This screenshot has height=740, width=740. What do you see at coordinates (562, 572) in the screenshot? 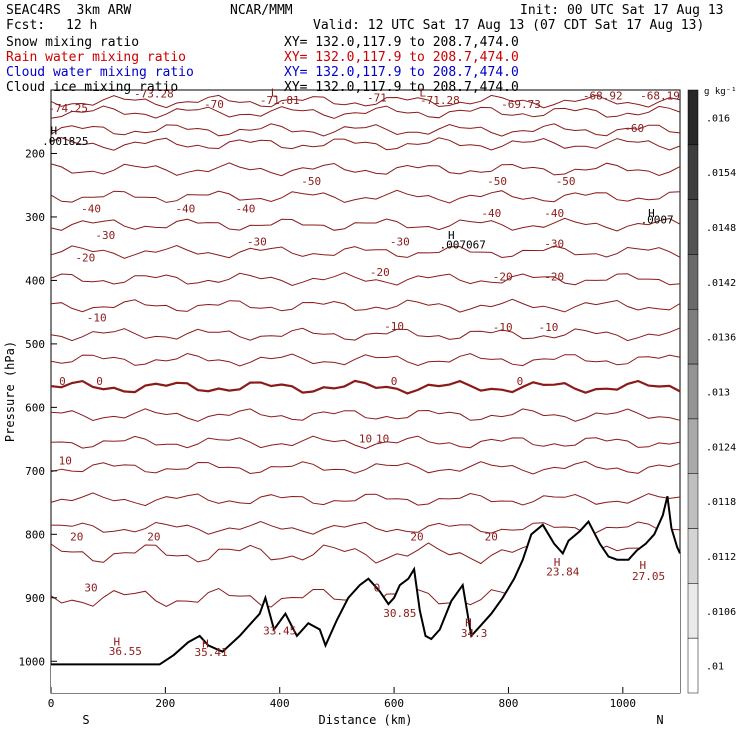
I see `contour-label: 23.84` at bounding box center [562, 572].